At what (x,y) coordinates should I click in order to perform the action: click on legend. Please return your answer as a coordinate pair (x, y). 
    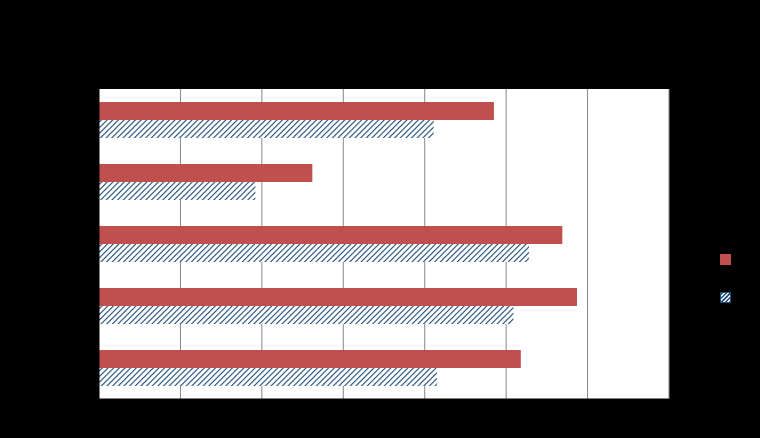
    Looking at the image, I should click on (727, 278).